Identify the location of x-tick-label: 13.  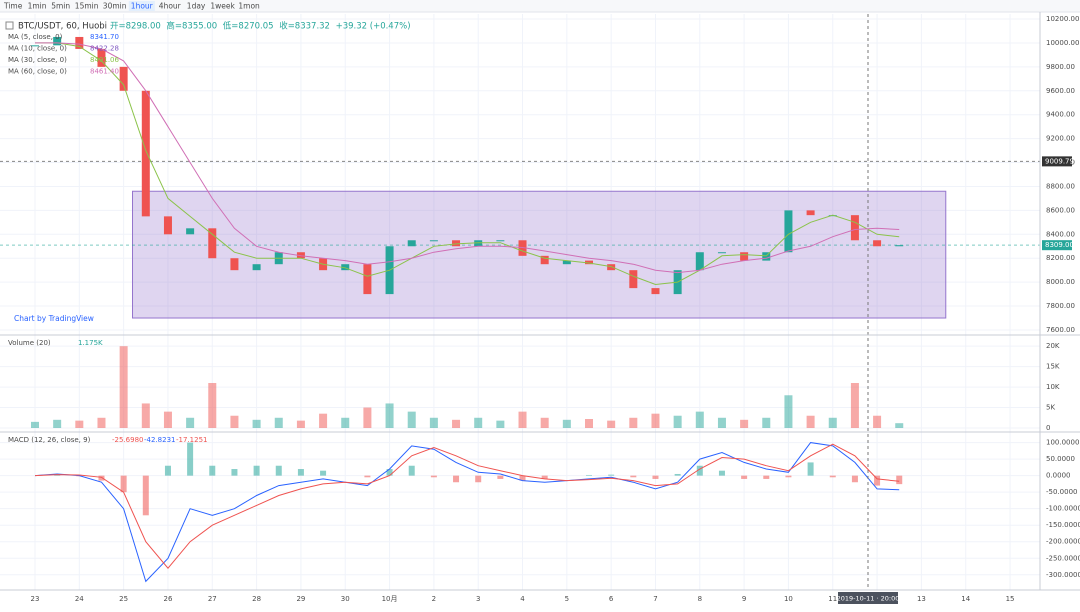
(921, 599).